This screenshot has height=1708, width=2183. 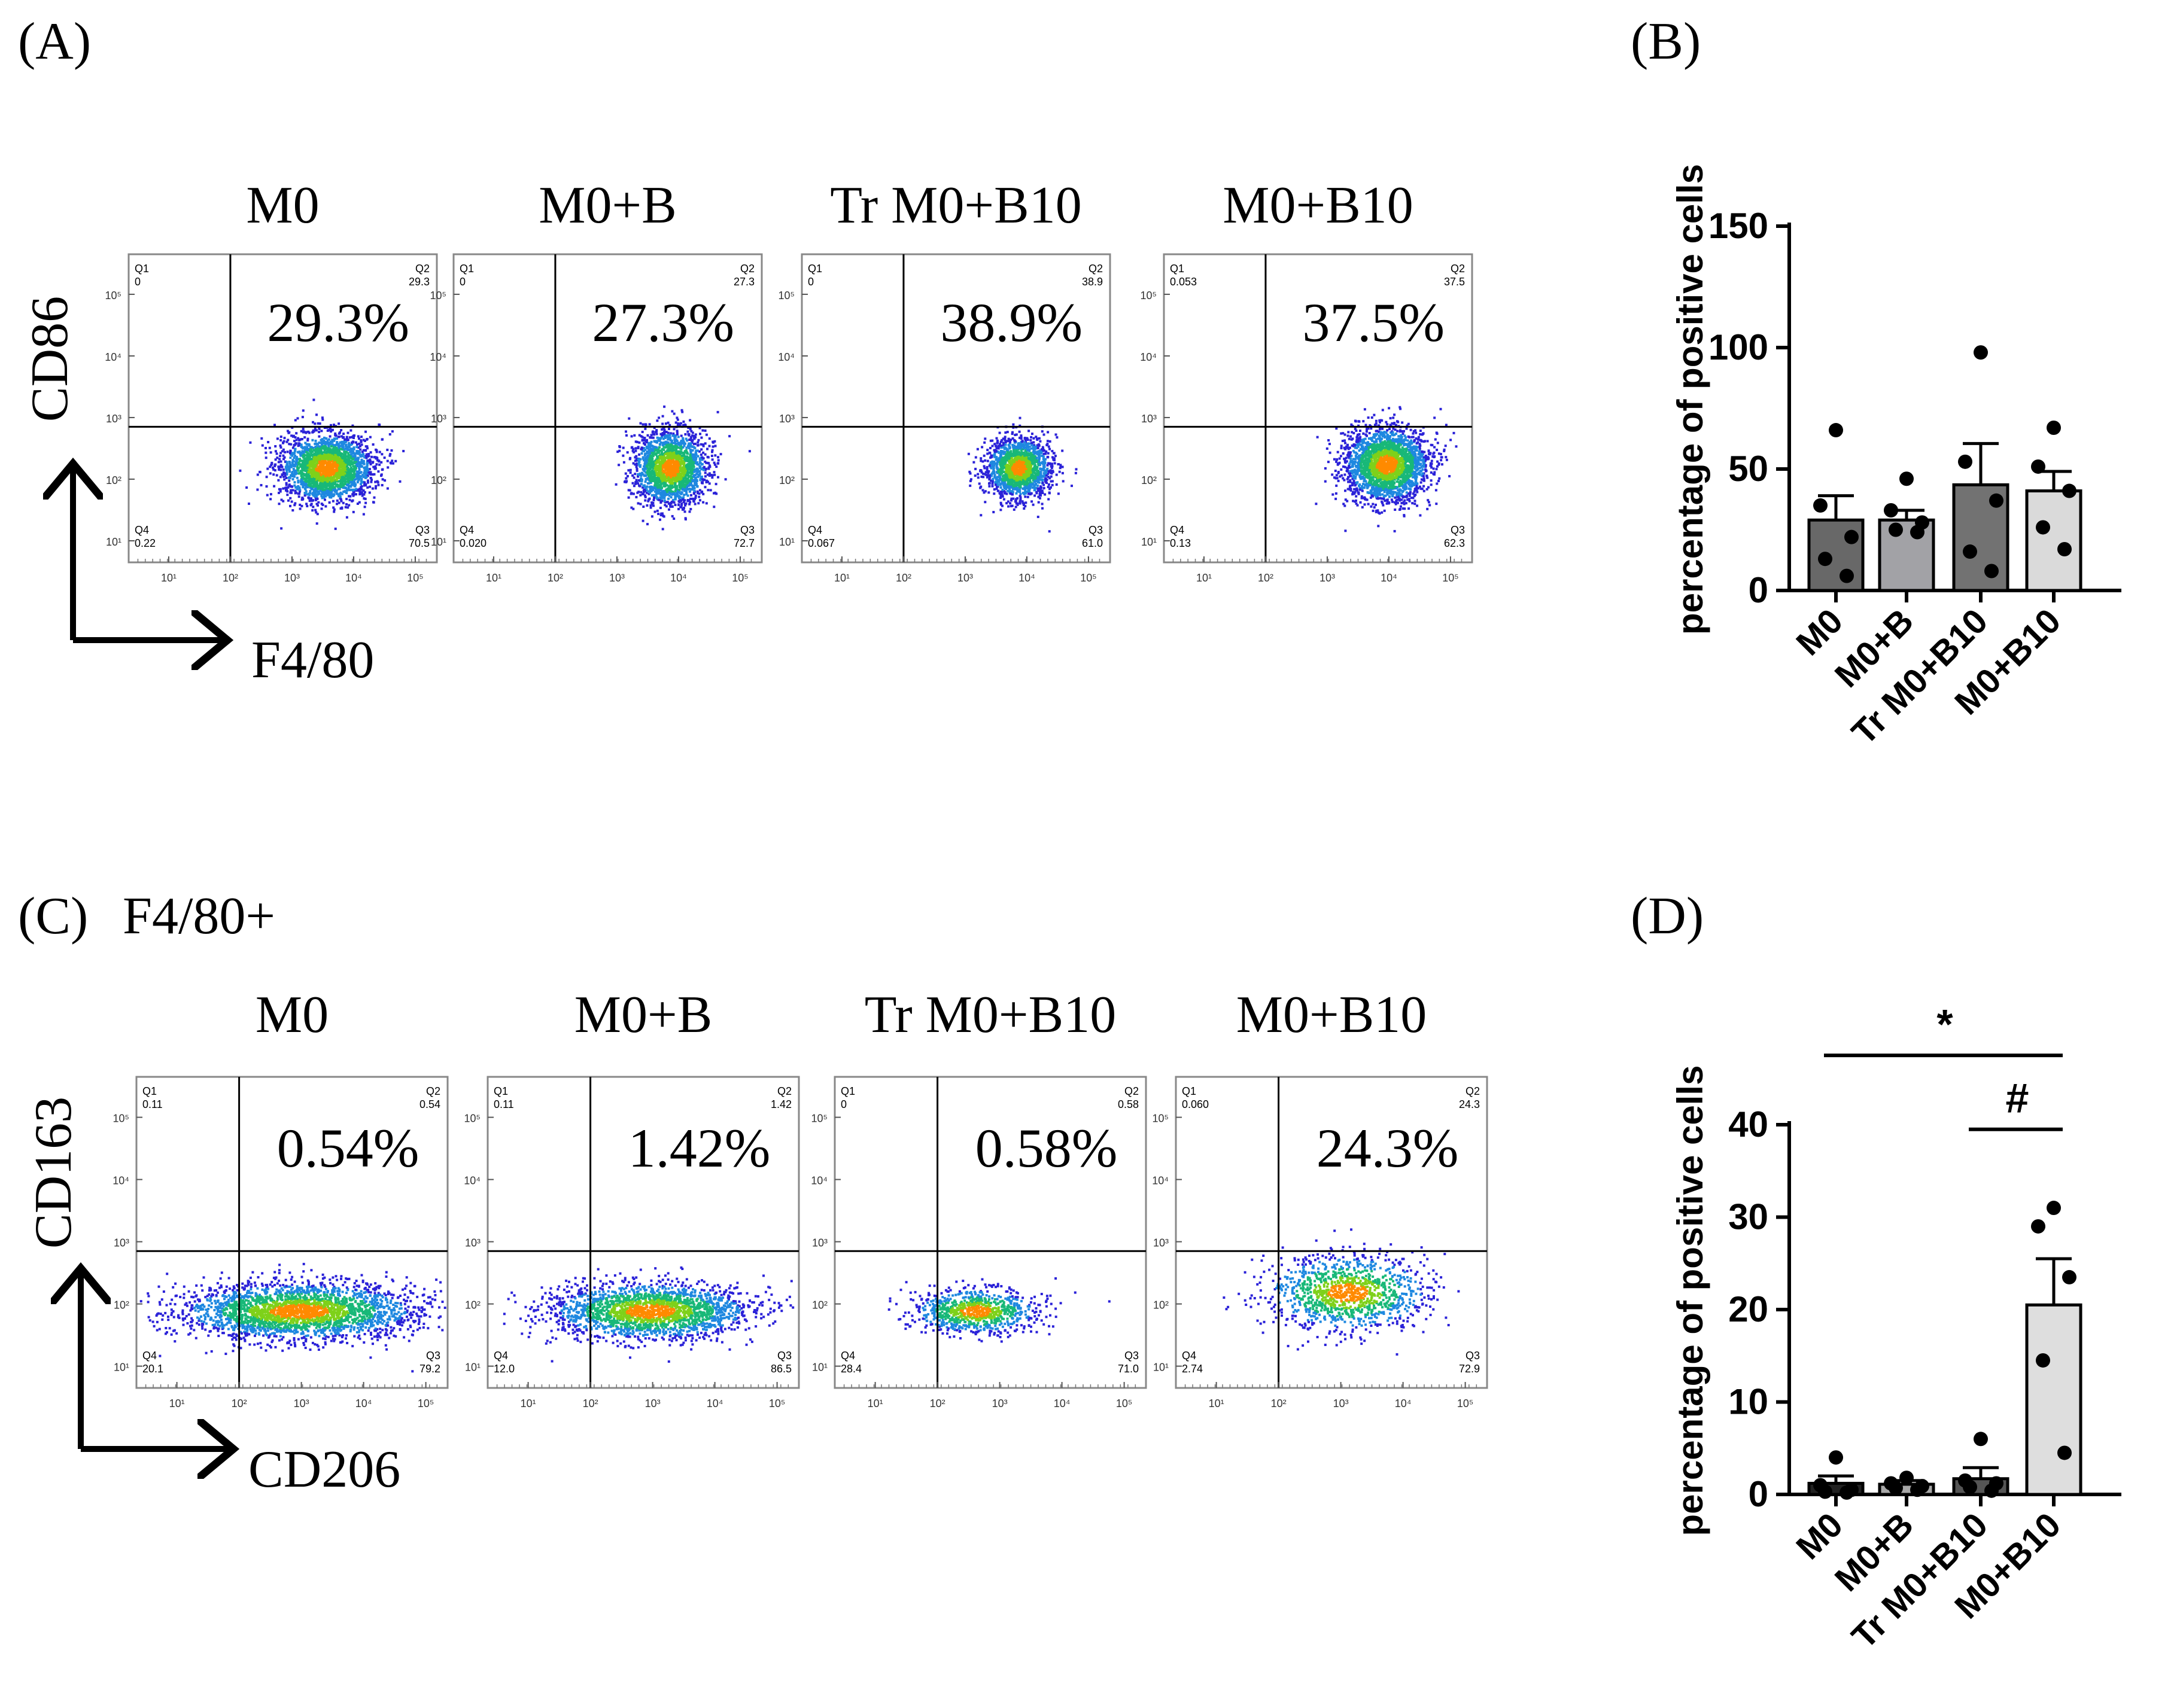 I want to click on panel-label-a: (A), so click(x=54, y=42).